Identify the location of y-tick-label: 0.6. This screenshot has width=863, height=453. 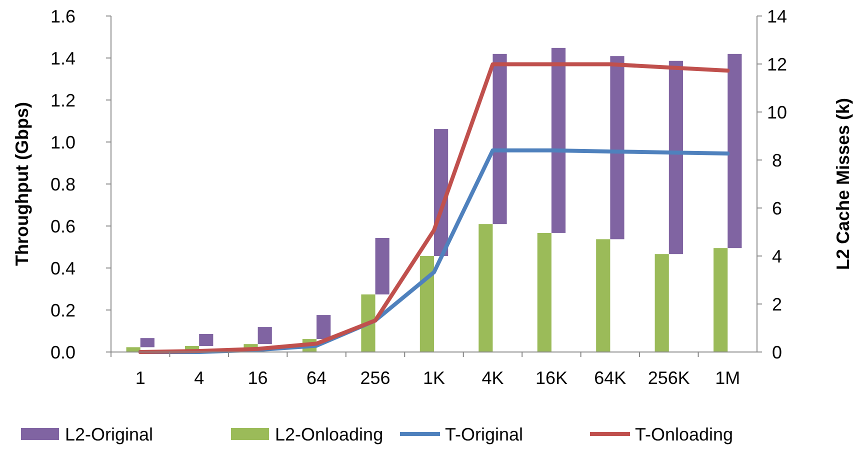
(63, 226).